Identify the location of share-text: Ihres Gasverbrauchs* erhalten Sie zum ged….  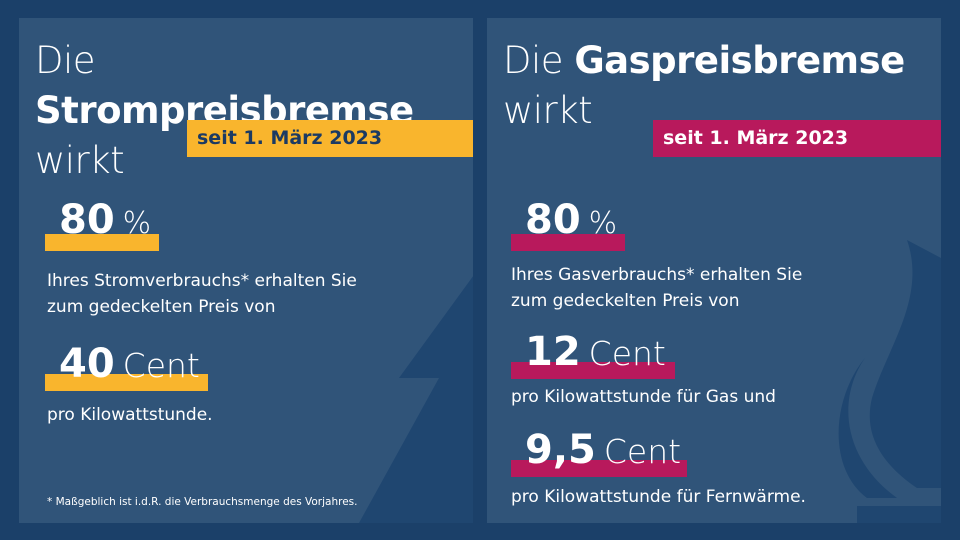
(657, 288).